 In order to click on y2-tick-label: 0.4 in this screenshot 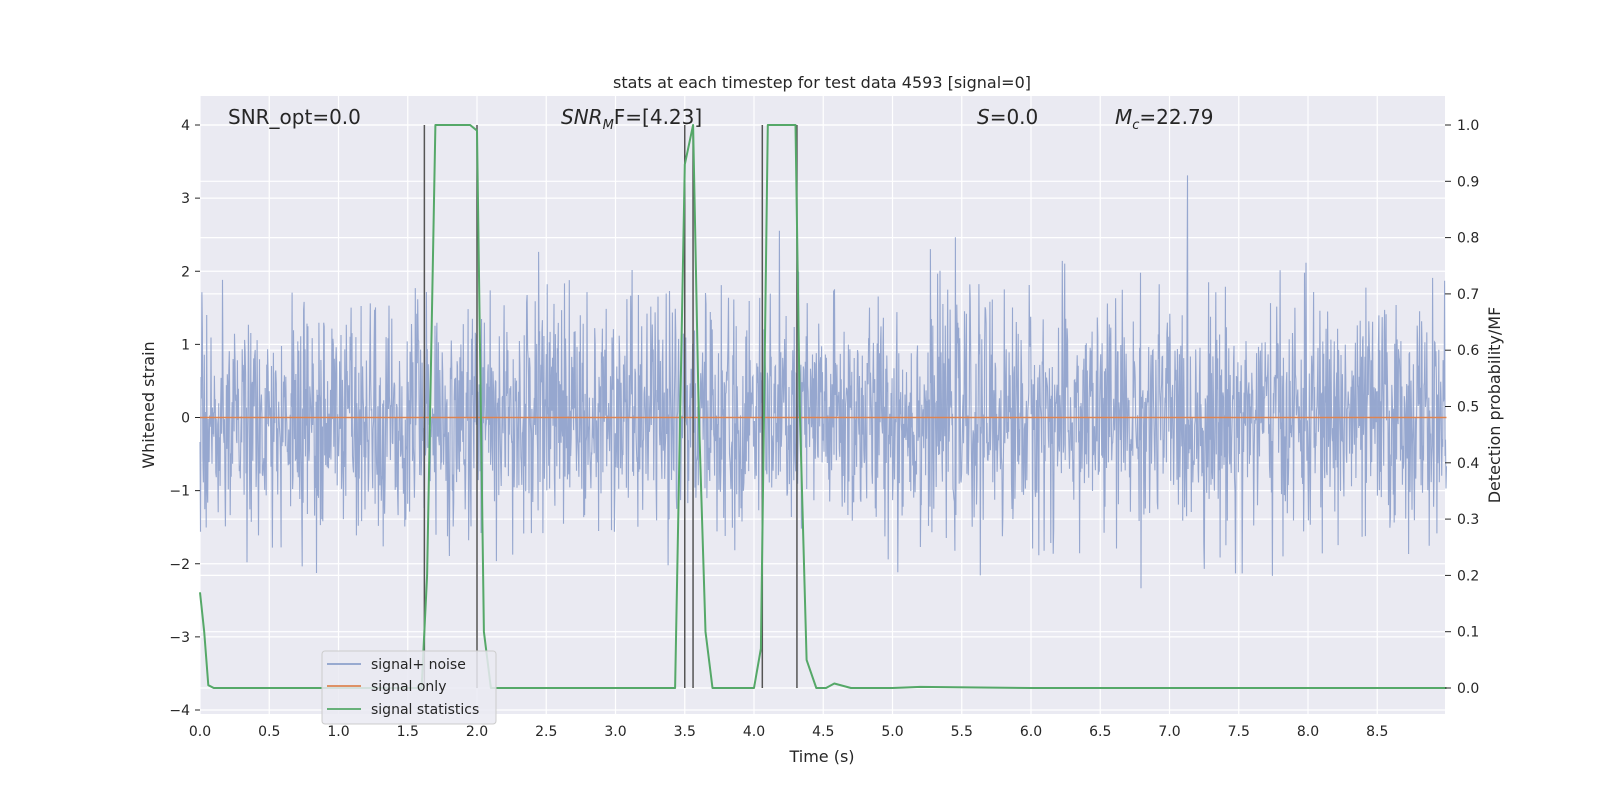, I will do `click(1468, 464)`.